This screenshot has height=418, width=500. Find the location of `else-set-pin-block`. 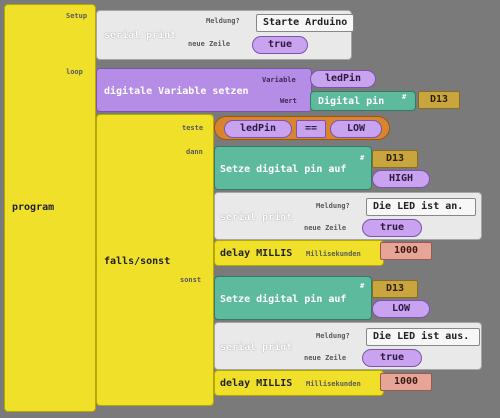

else-set-pin-block is located at coordinates (293, 298).